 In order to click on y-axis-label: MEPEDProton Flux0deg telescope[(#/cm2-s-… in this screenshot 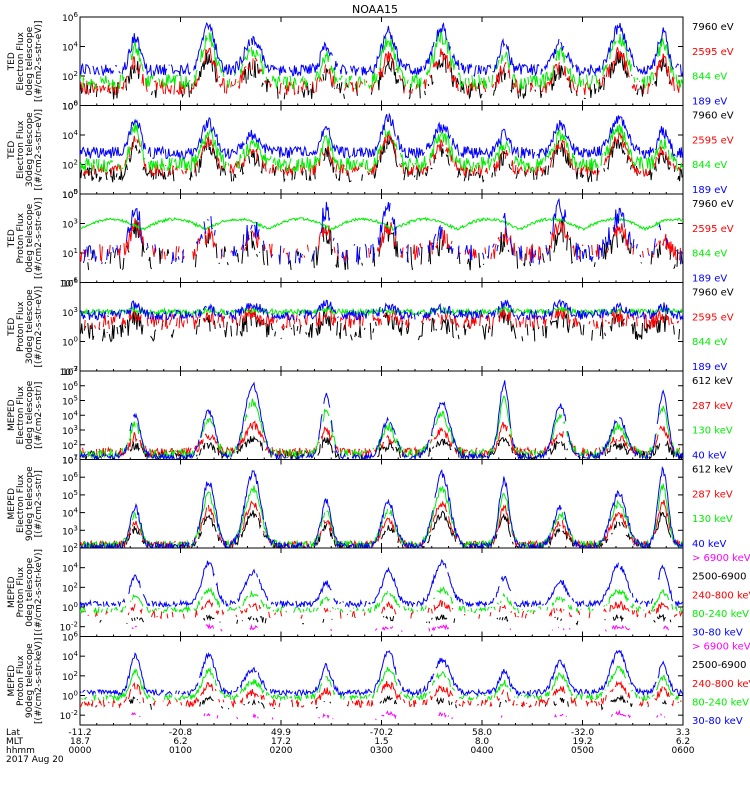, I will do `click(25, 592)`.